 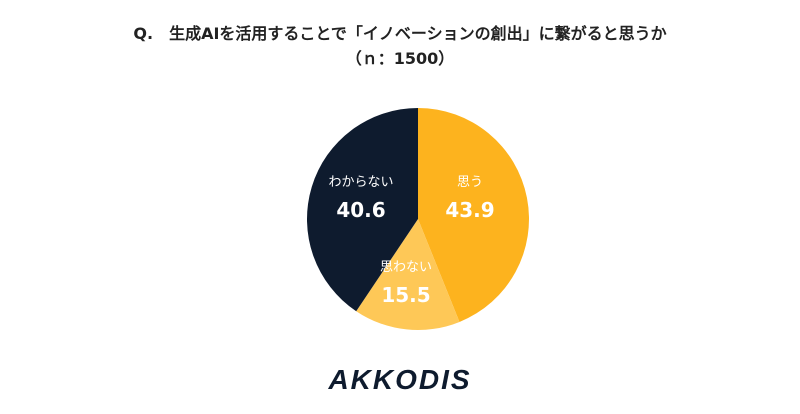 What do you see at coordinates (360, 182) in the screenshot?
I see `slice-label: わからない` at bounding box center [360, 182].